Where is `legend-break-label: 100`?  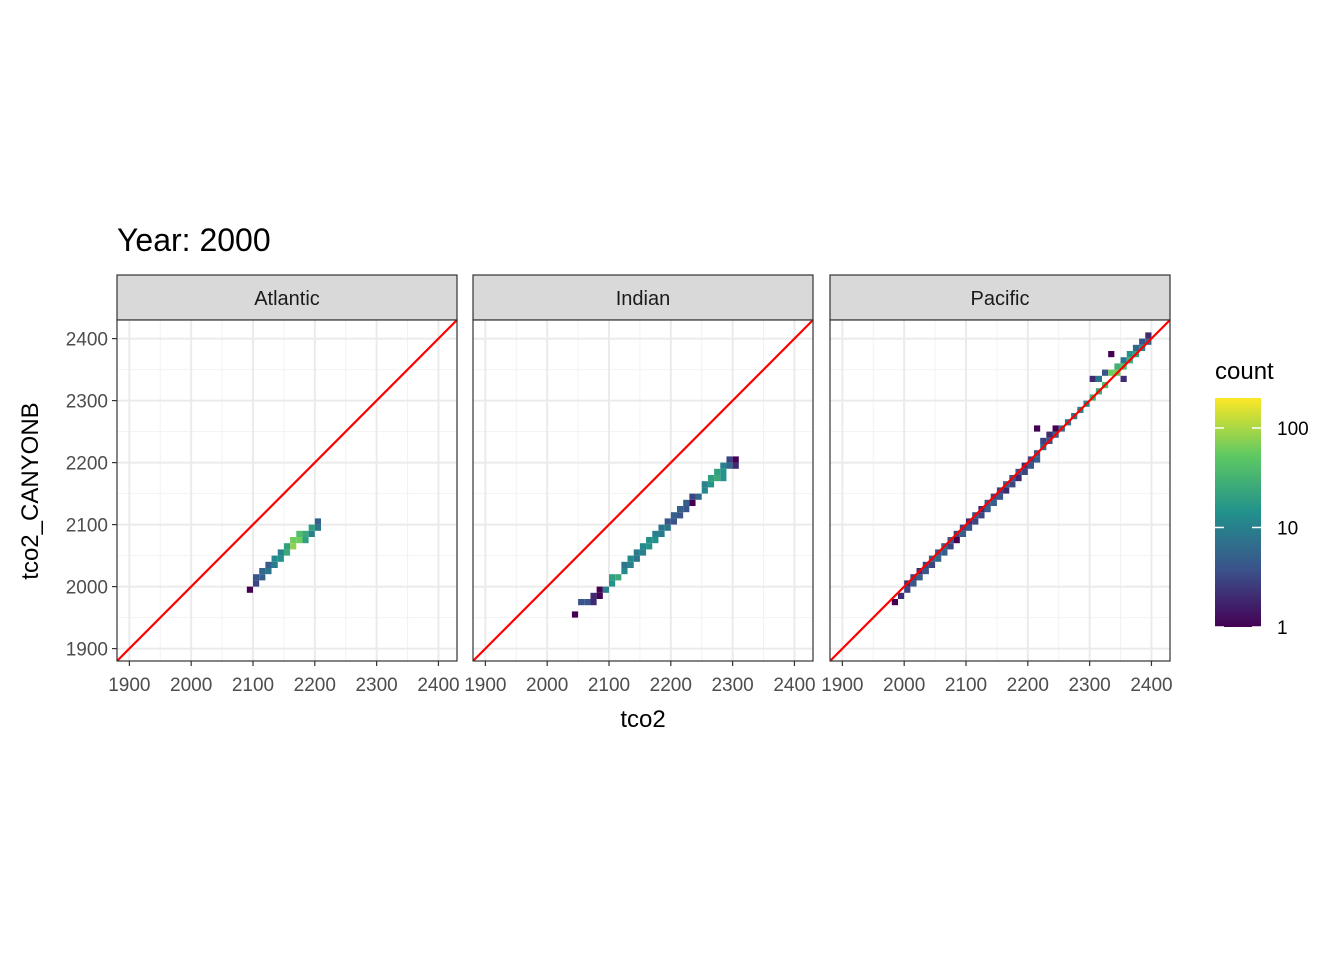 legend-break-label: 100 is located at coordinates (1293, 429).